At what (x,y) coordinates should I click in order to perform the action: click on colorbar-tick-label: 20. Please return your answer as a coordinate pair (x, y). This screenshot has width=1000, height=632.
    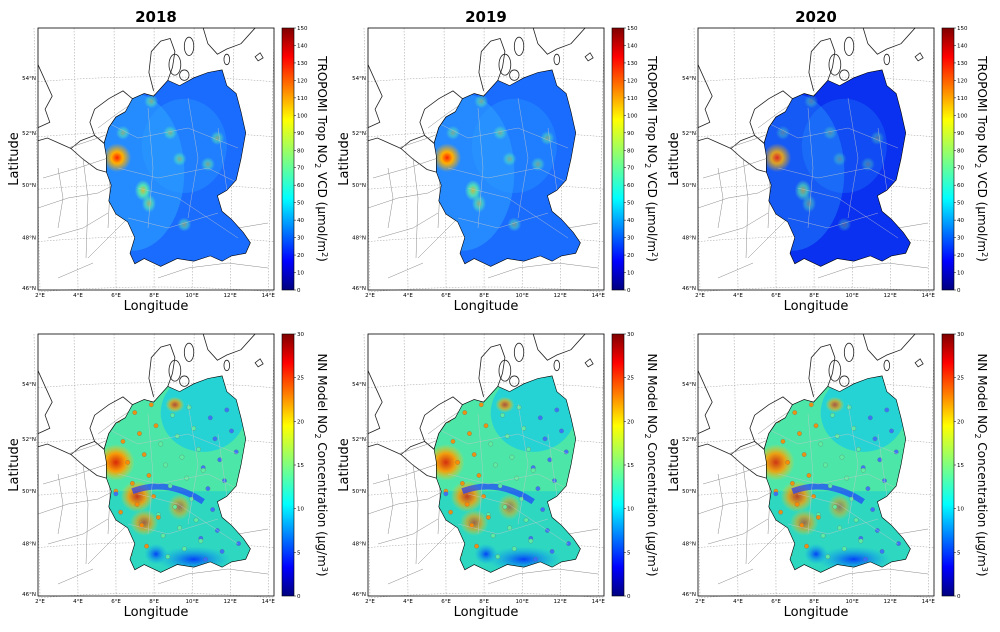
    Looking at the image, I should click on (630, 422).